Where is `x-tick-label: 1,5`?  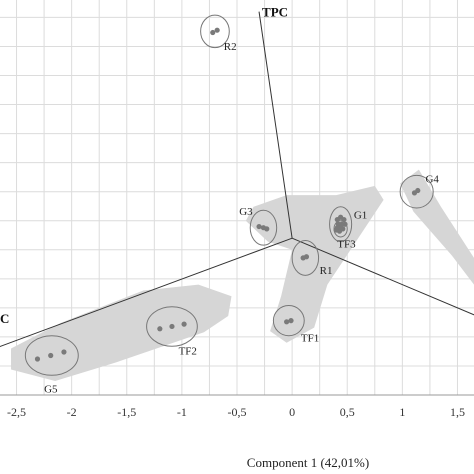
x-tick-label: 1,5 is located at coordinates (457, 412).